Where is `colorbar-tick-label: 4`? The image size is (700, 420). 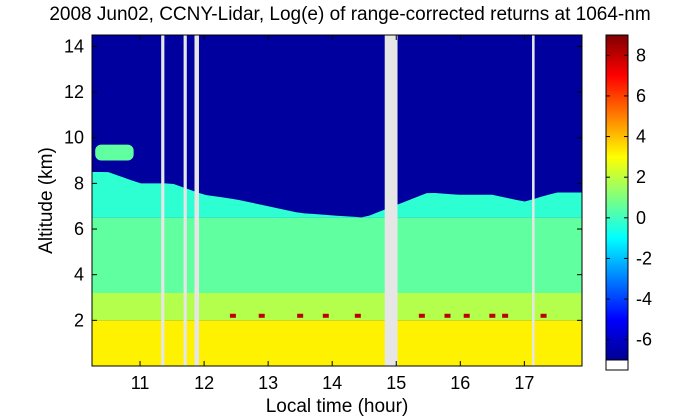 colorbar-tick-label: 4 is located at coordinates (641, 137).